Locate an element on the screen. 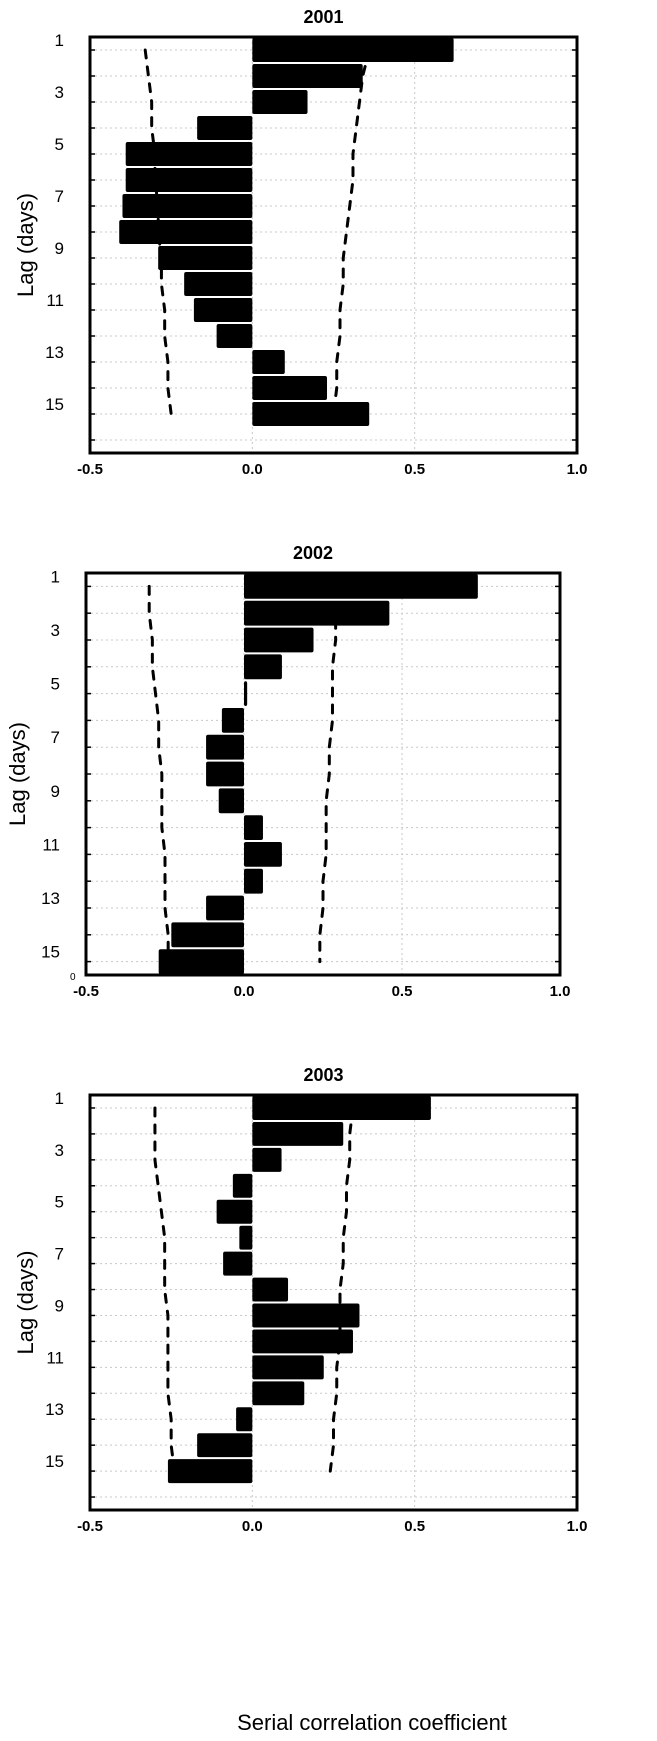 The image size is (657, 1741). corner-label: 0 is located at coordinates (73, 977).